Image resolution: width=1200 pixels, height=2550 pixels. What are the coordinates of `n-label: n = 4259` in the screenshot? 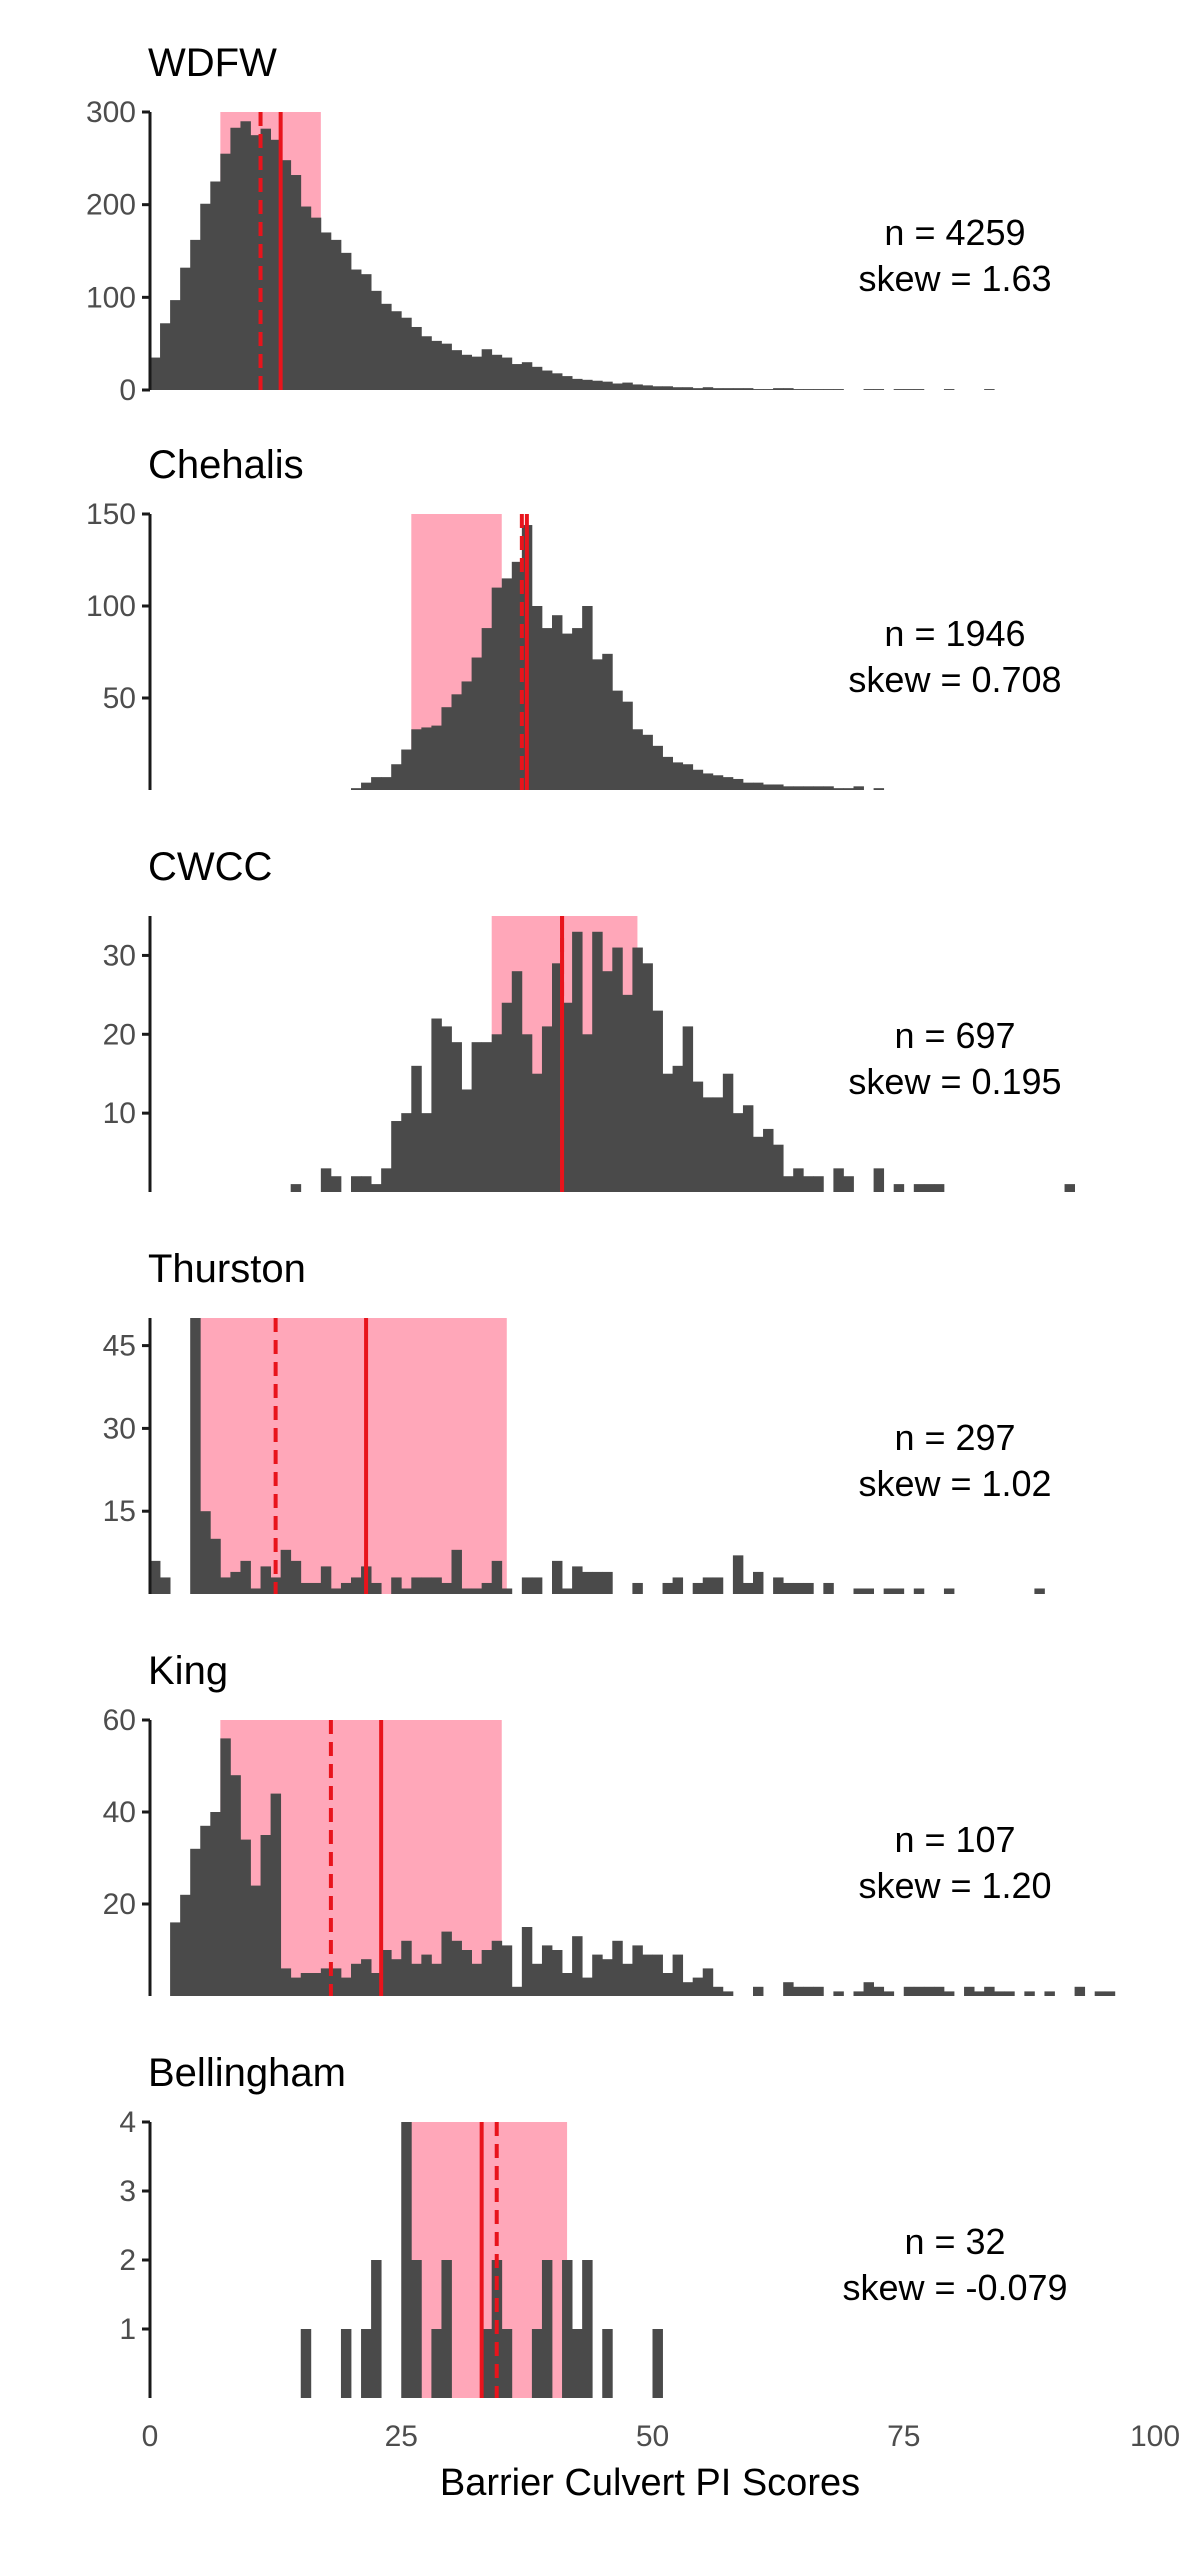 It's located at (954, 232).